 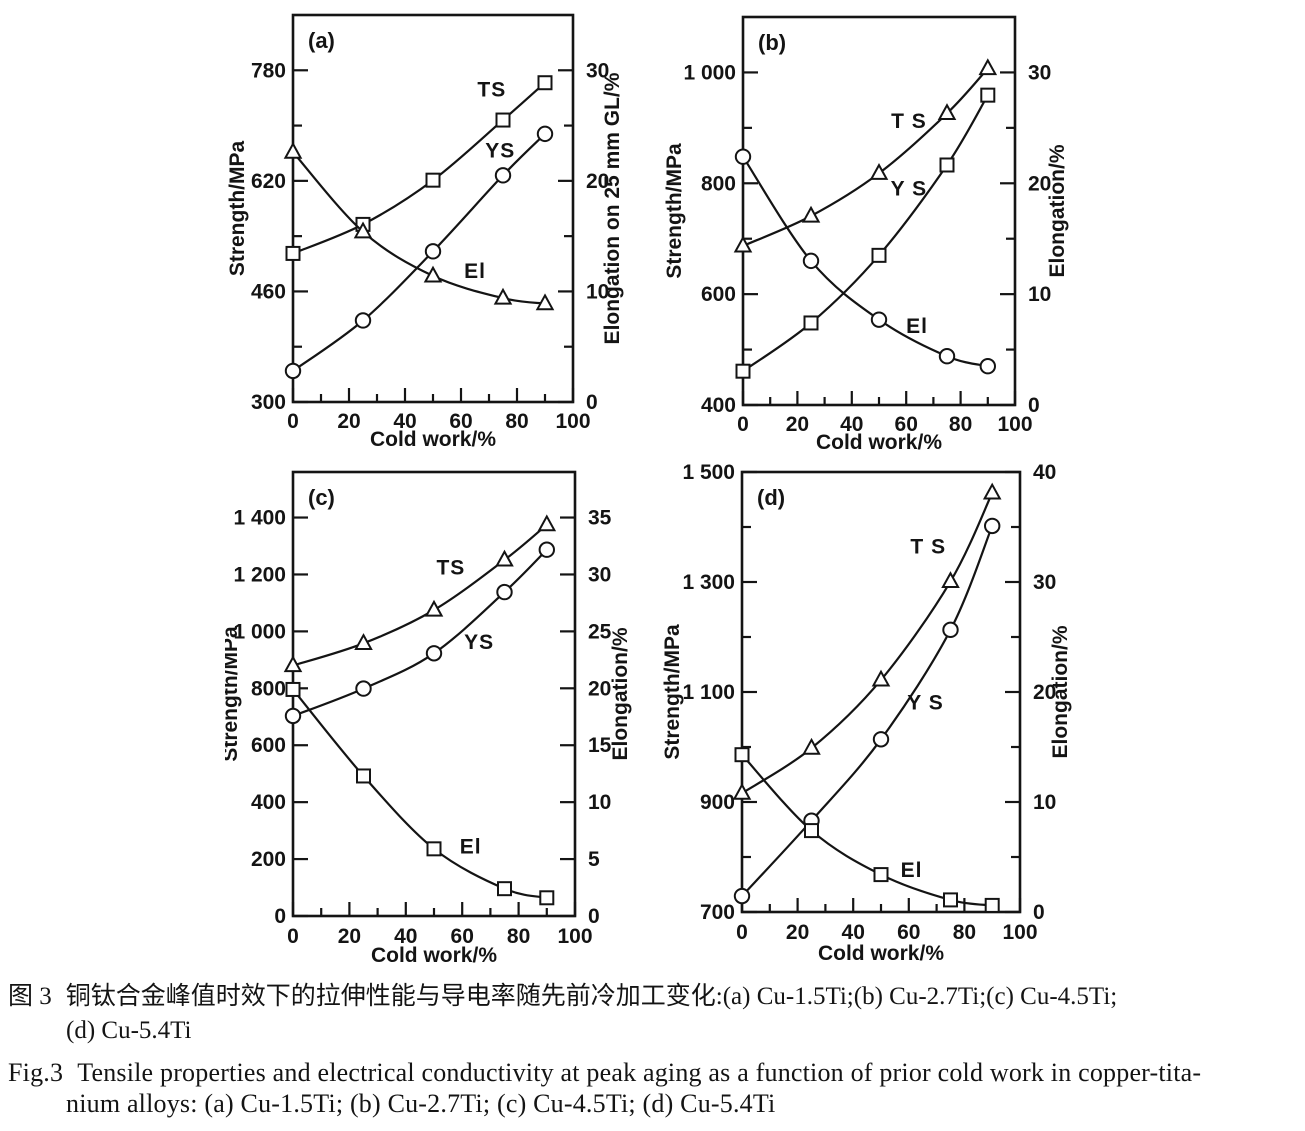 I want to click on panel-label: (a), so click(x=321, y=40).